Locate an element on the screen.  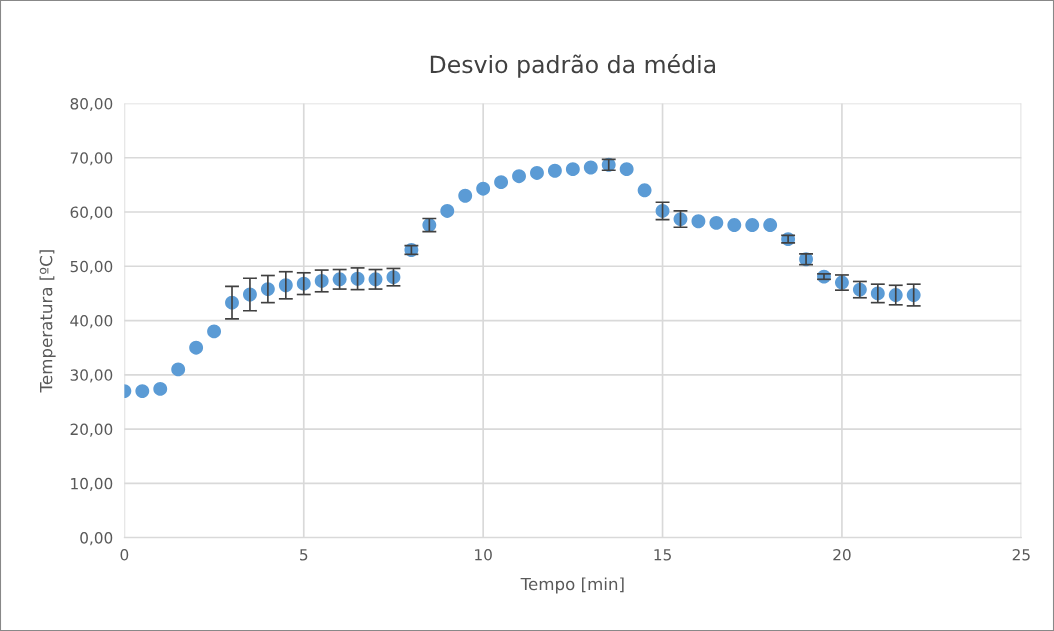
x-tick-label: 25 is located at coordinates (1021, 554).